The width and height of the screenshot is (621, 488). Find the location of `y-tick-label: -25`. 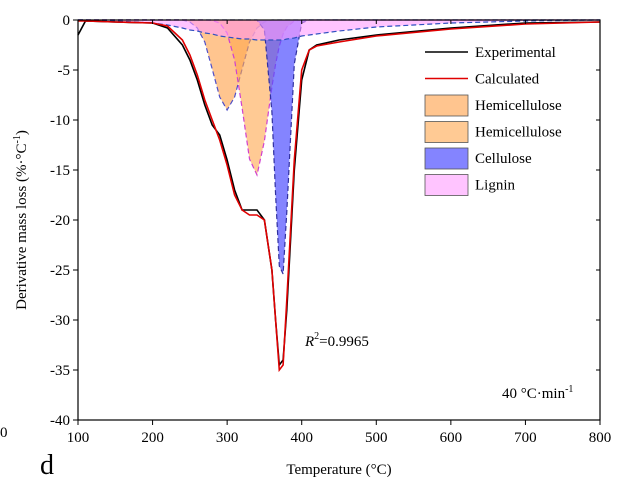

y-tick-label: -25 is located at coordinates (60, 271).